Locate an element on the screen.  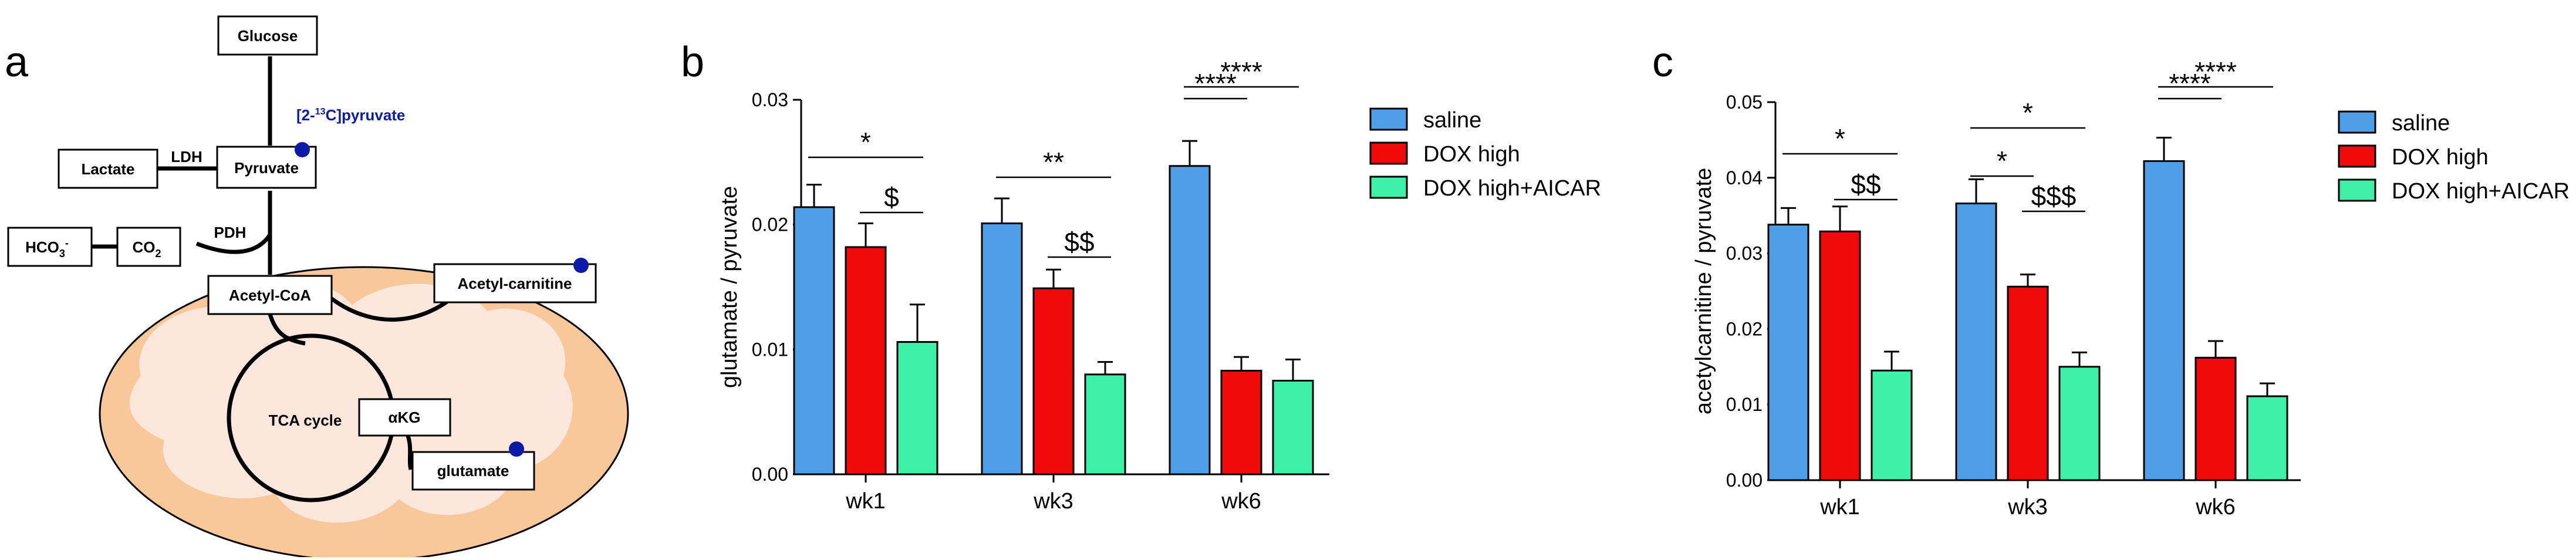
akg-label: αKG is located at coordinates (405, 417).